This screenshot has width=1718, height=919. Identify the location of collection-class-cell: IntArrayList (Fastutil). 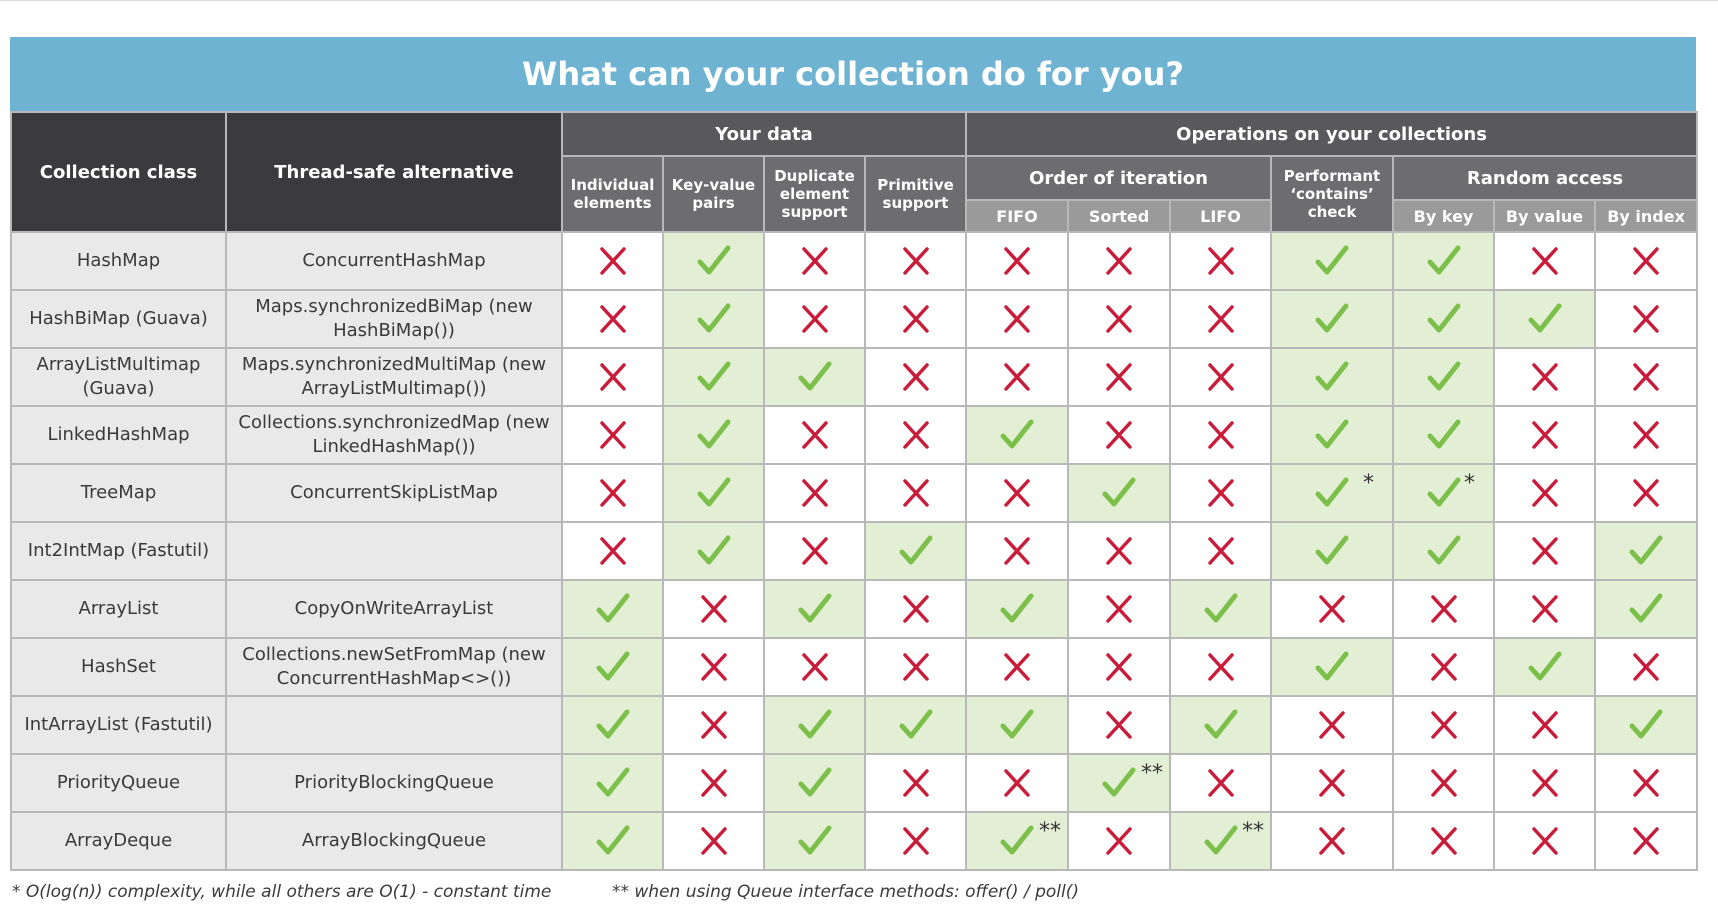
(118, 725).